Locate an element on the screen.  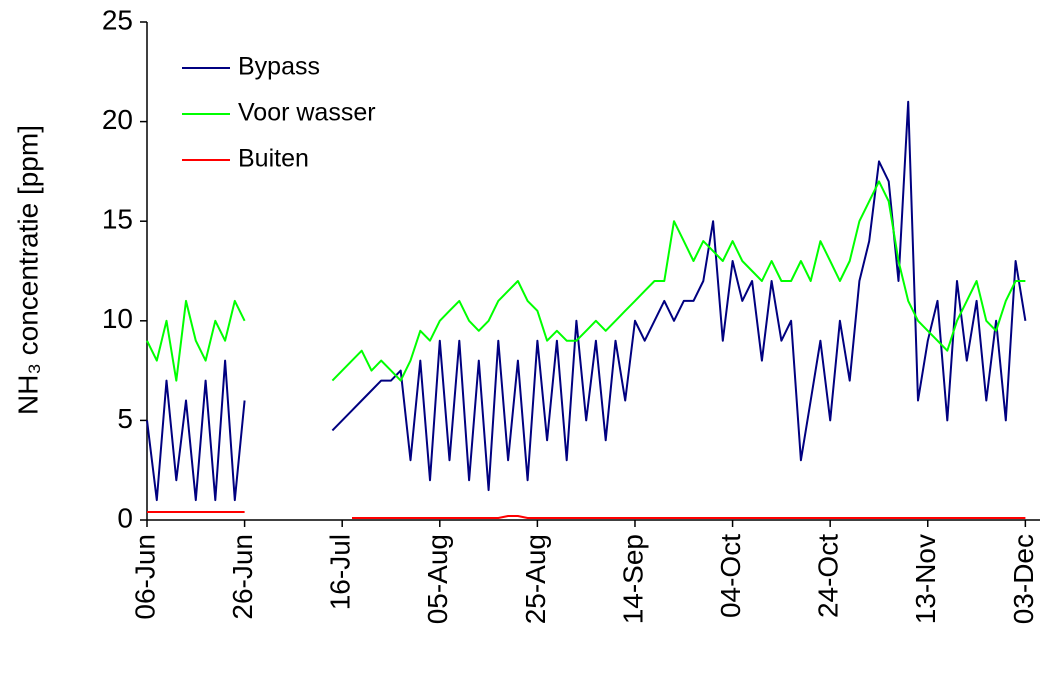
legend-label: Bypass is located at coordinates (279, 67).